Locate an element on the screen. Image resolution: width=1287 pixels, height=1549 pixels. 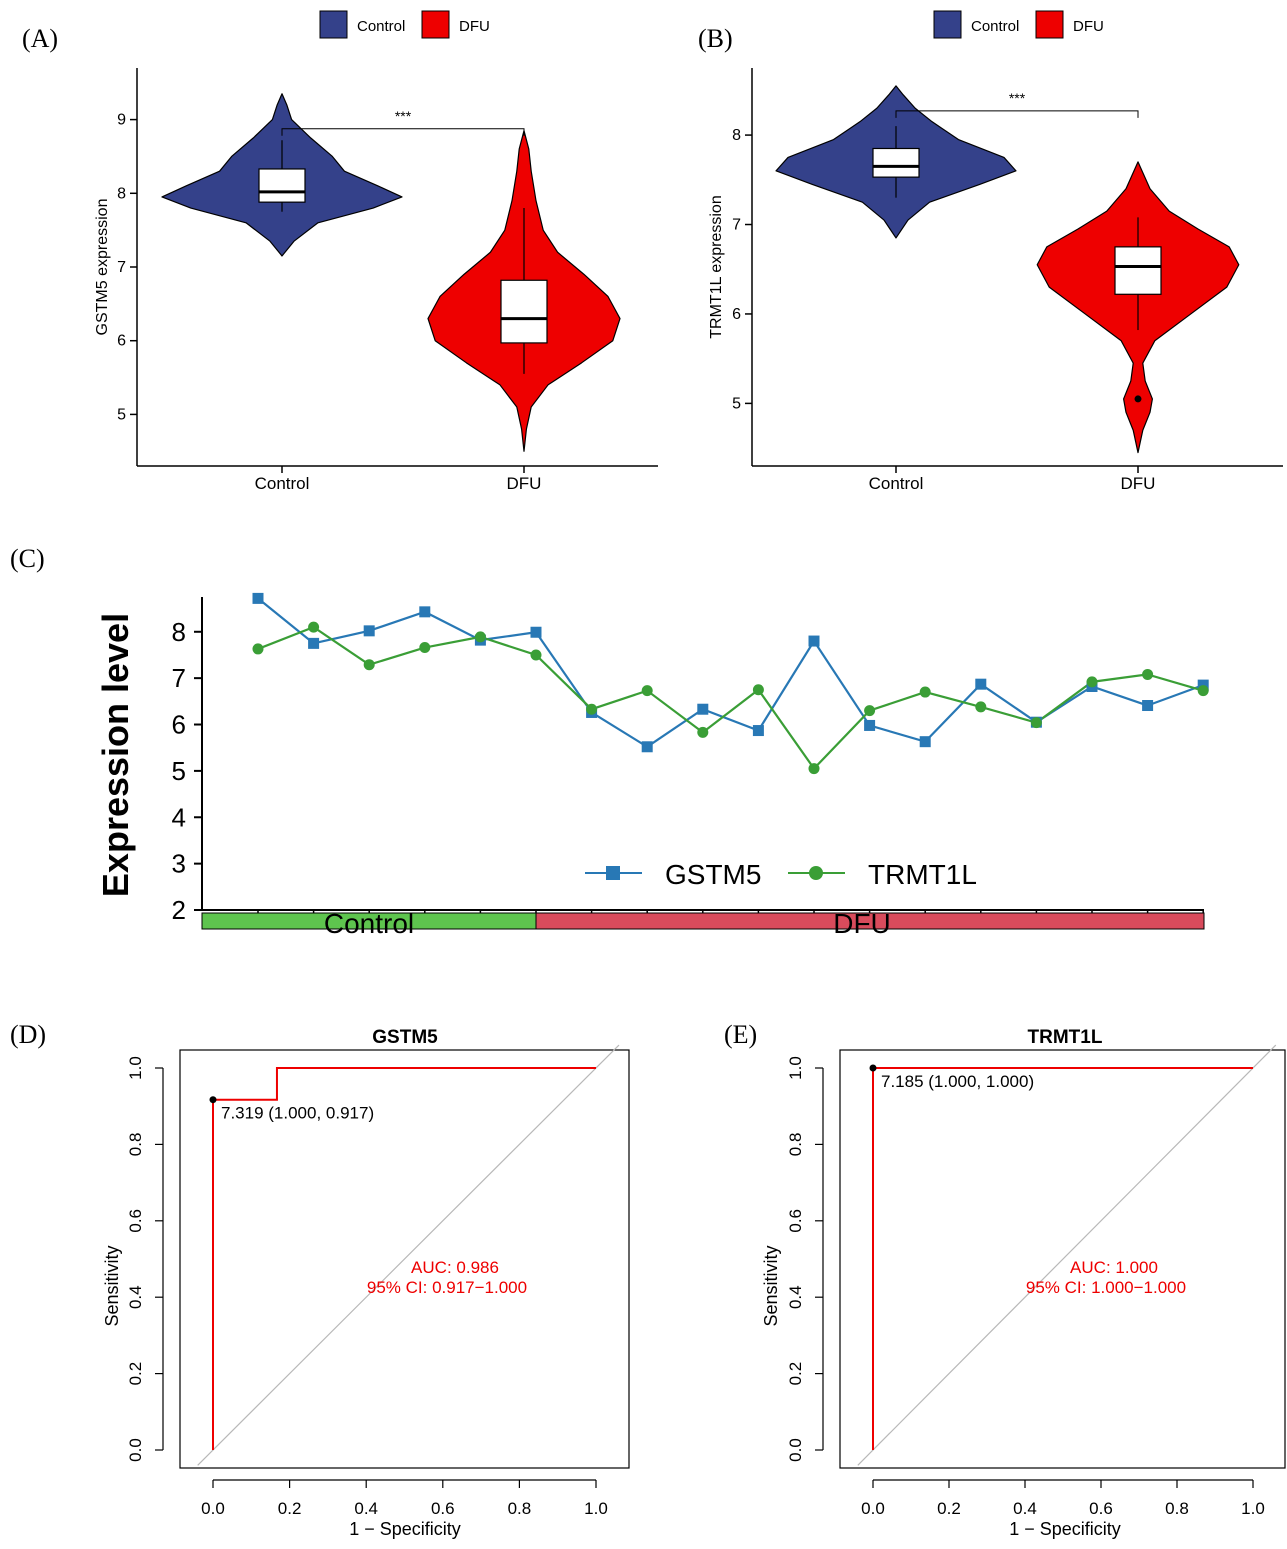
y-tick-label: 4 is located at coordinates (179, 817).